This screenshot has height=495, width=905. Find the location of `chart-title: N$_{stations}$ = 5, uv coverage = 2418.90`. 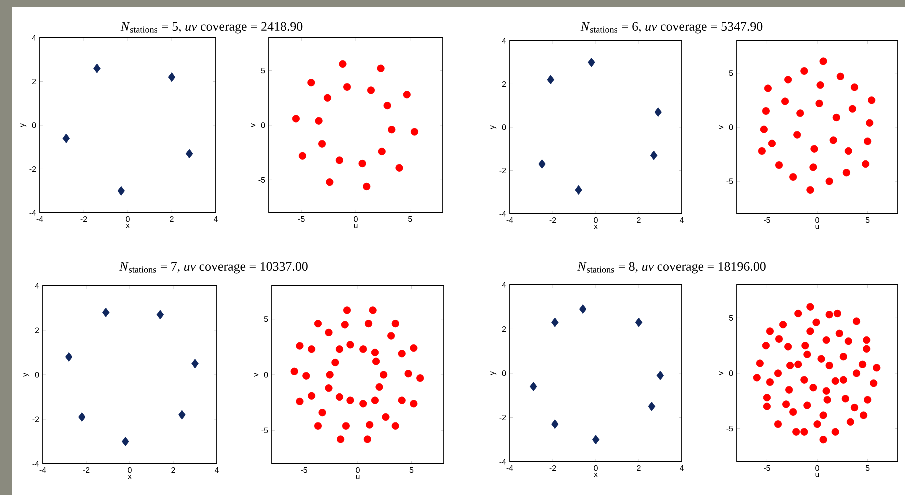

chart-title: N$_{stations}$ = 5, uv coverage = 2418.90 is located at coordinates (211, 28).